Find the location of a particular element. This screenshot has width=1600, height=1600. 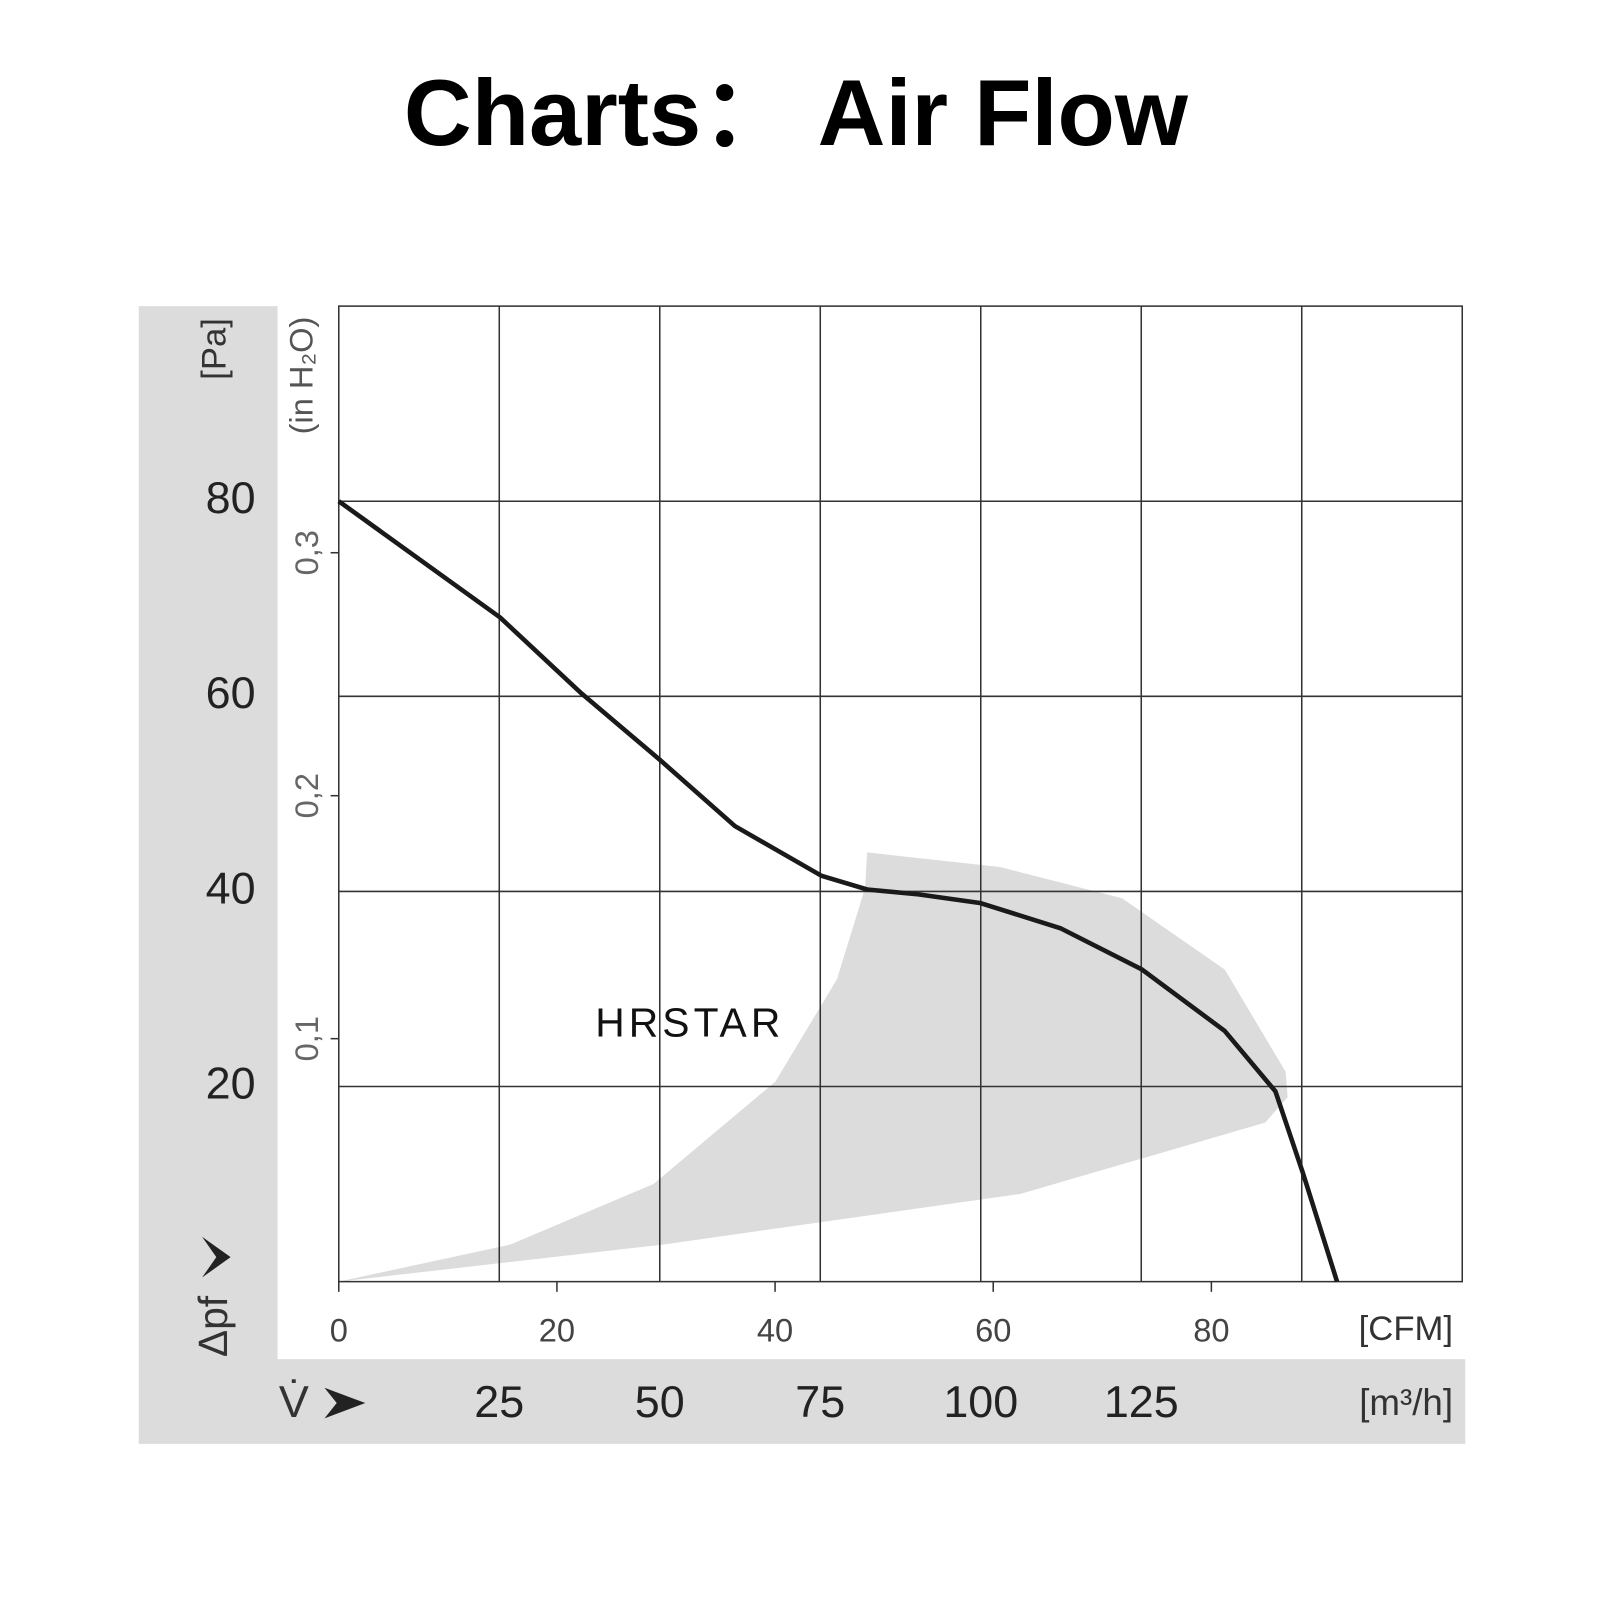

x-tick-label: 100 is located at coordinates (980, 1401).